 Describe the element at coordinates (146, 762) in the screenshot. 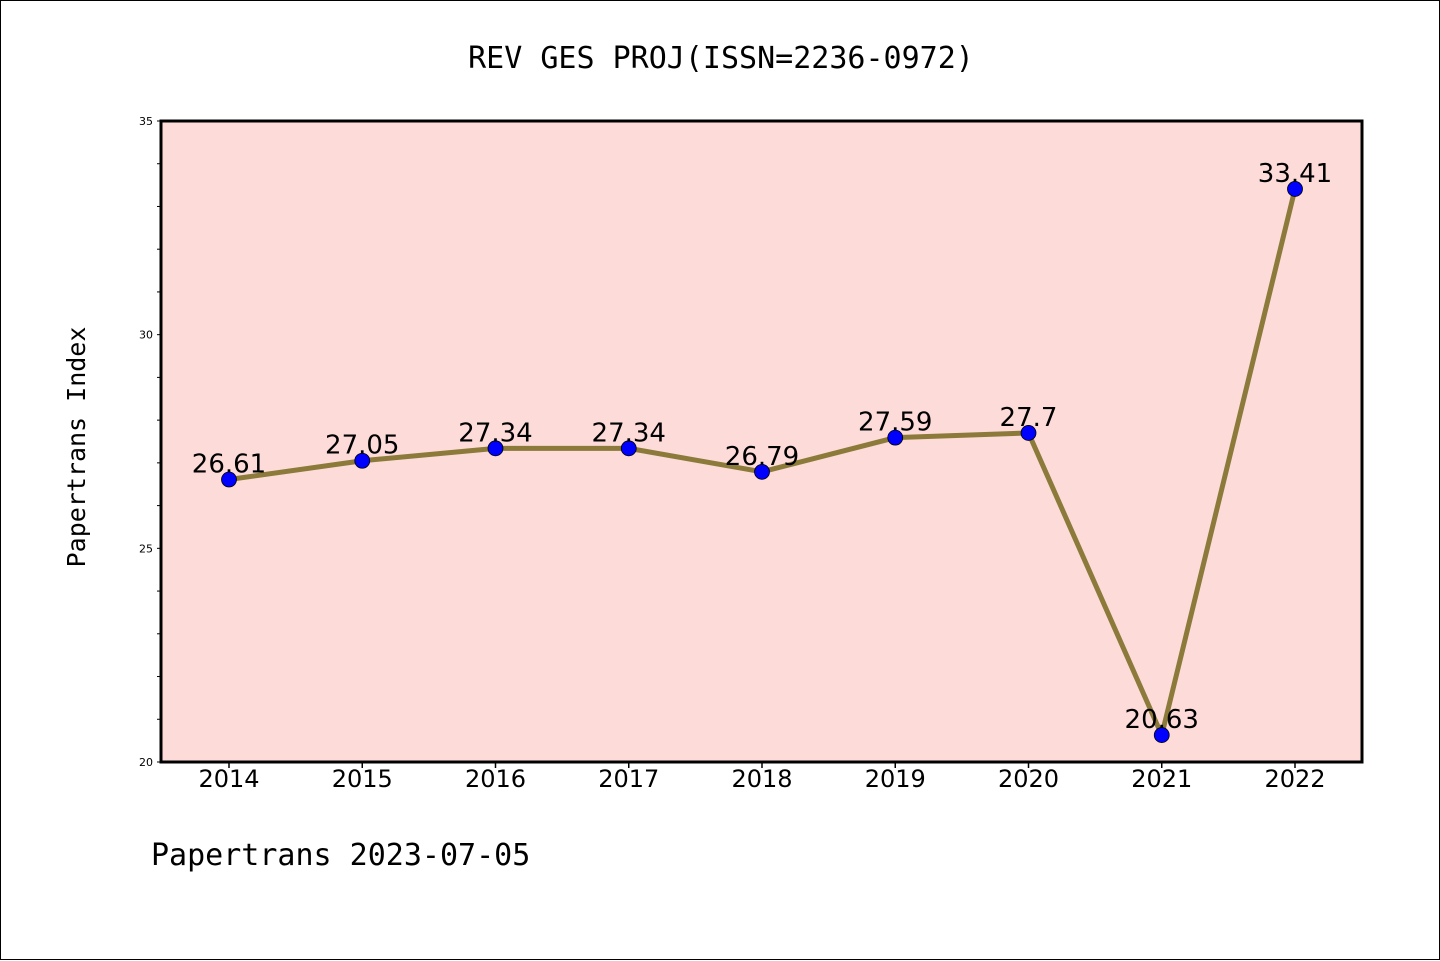

I see `y-tick-label: 20` at that location.